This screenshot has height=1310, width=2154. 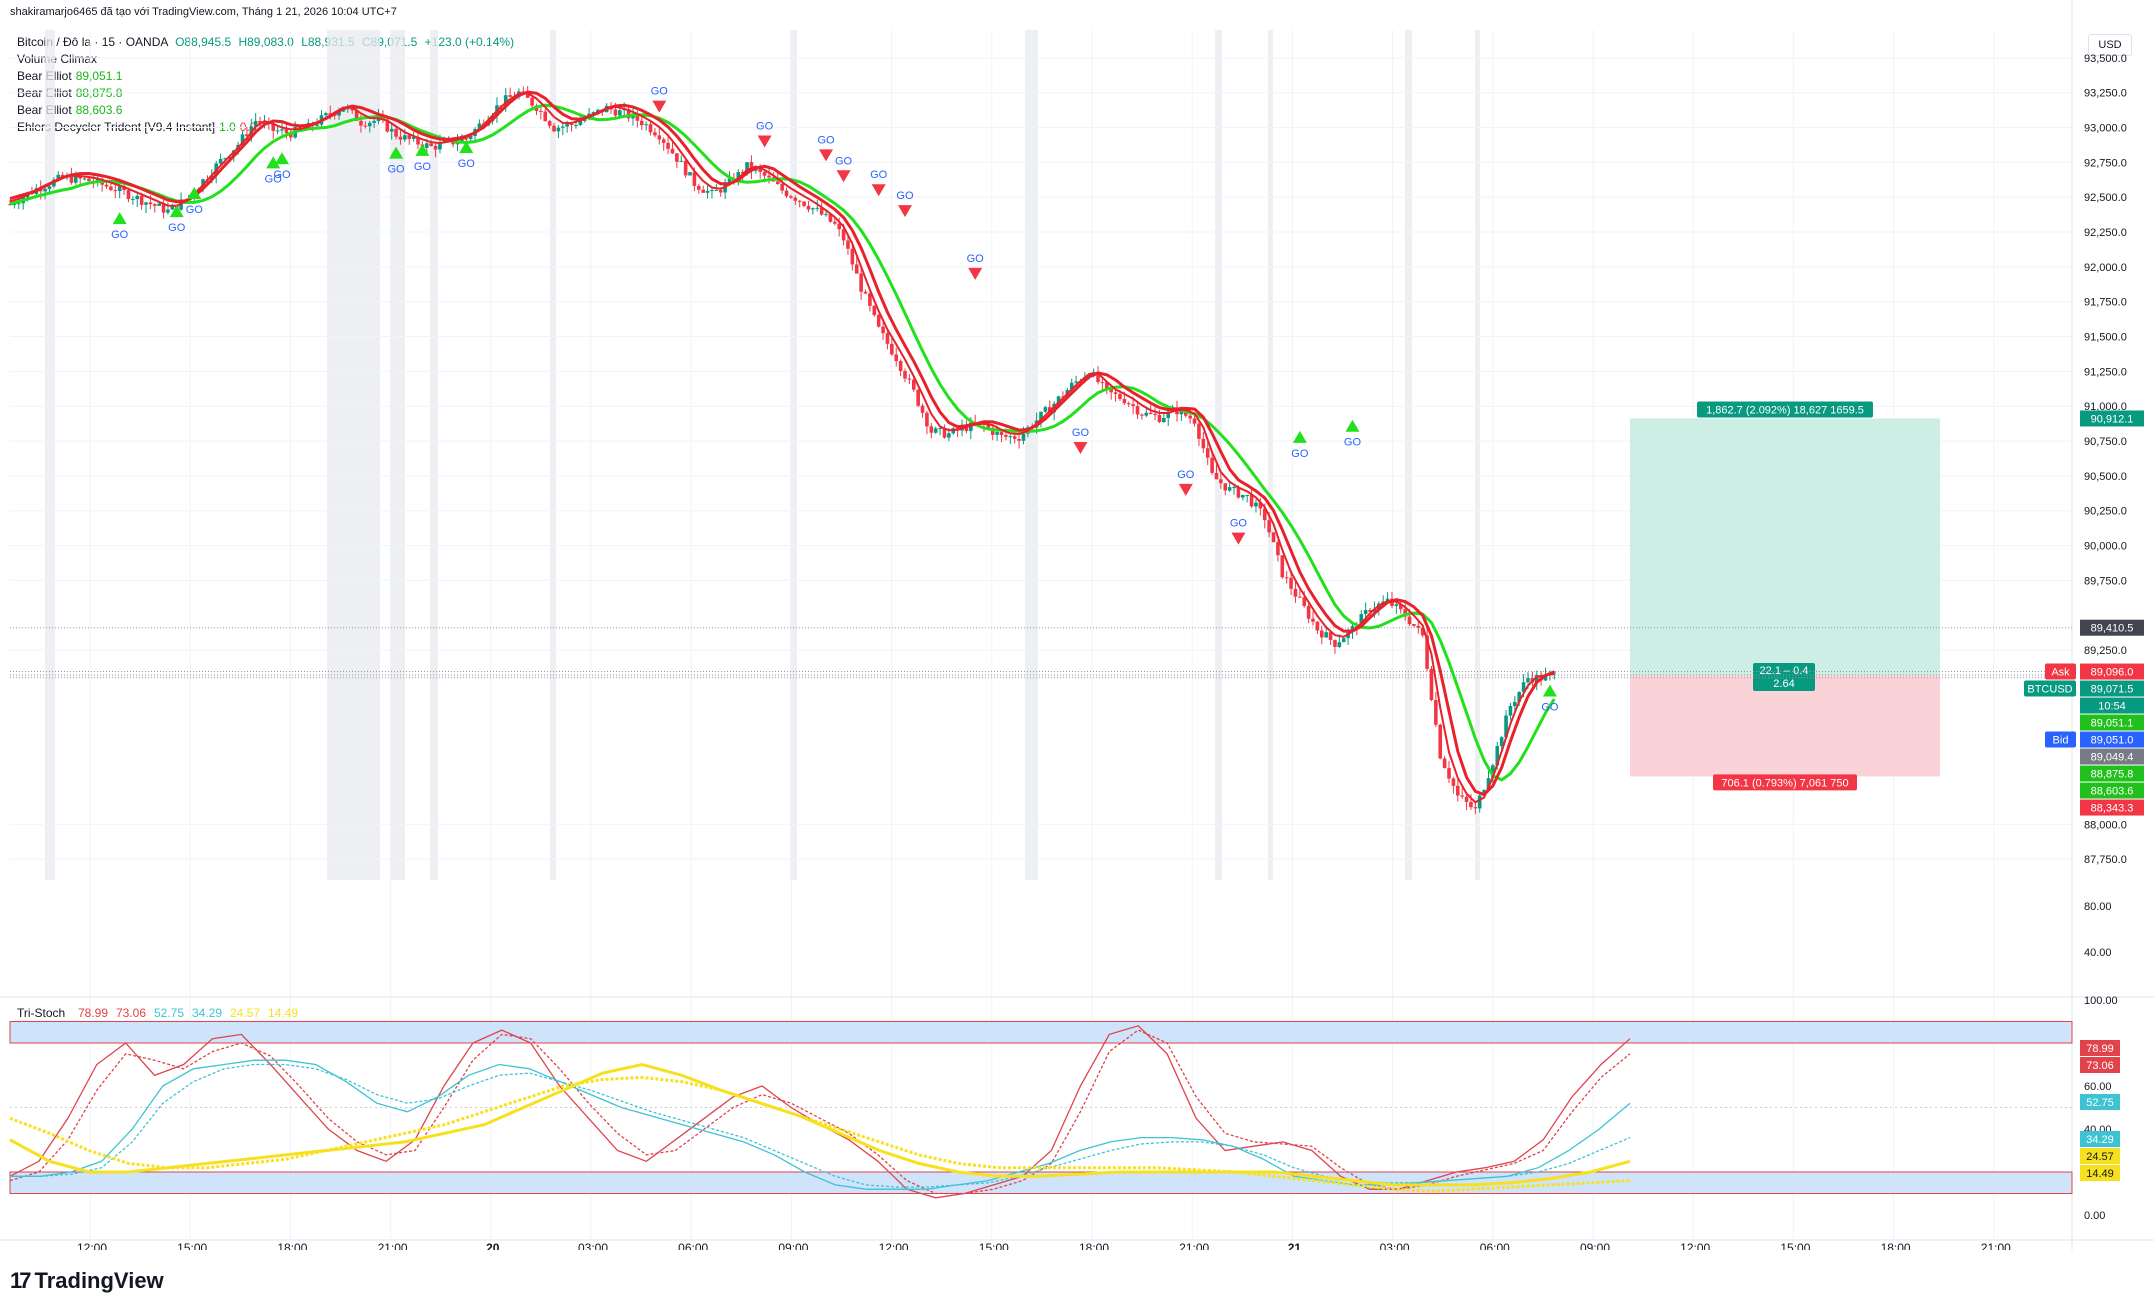 I want to click on indicator-name: Ehlers Decycler Trident [V9.4 Instant], so click(x=116, y=127).